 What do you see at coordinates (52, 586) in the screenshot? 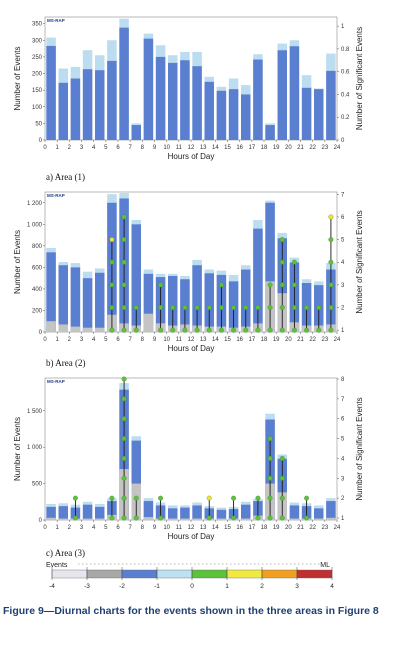
I see `legend-tick-label: -4` at bounding box center [52, 586].